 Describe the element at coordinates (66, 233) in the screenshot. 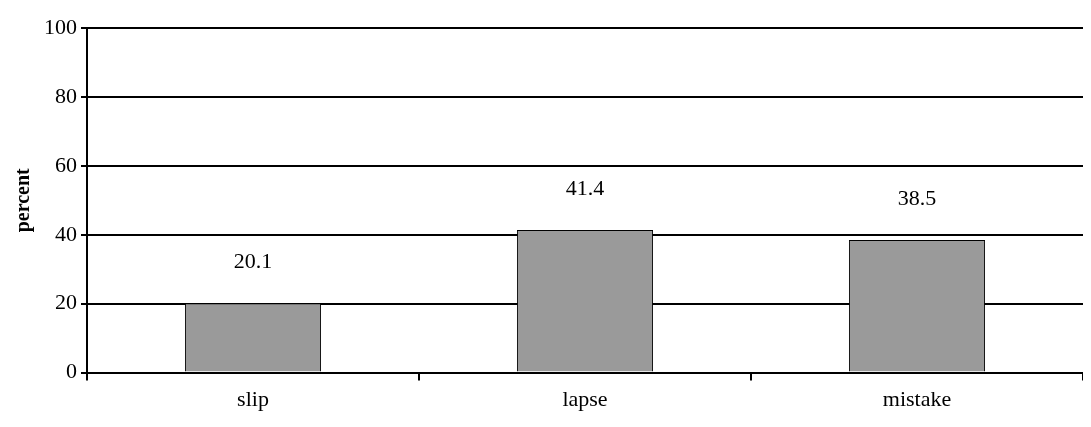

I see `y-tick-label: 40` at that location.